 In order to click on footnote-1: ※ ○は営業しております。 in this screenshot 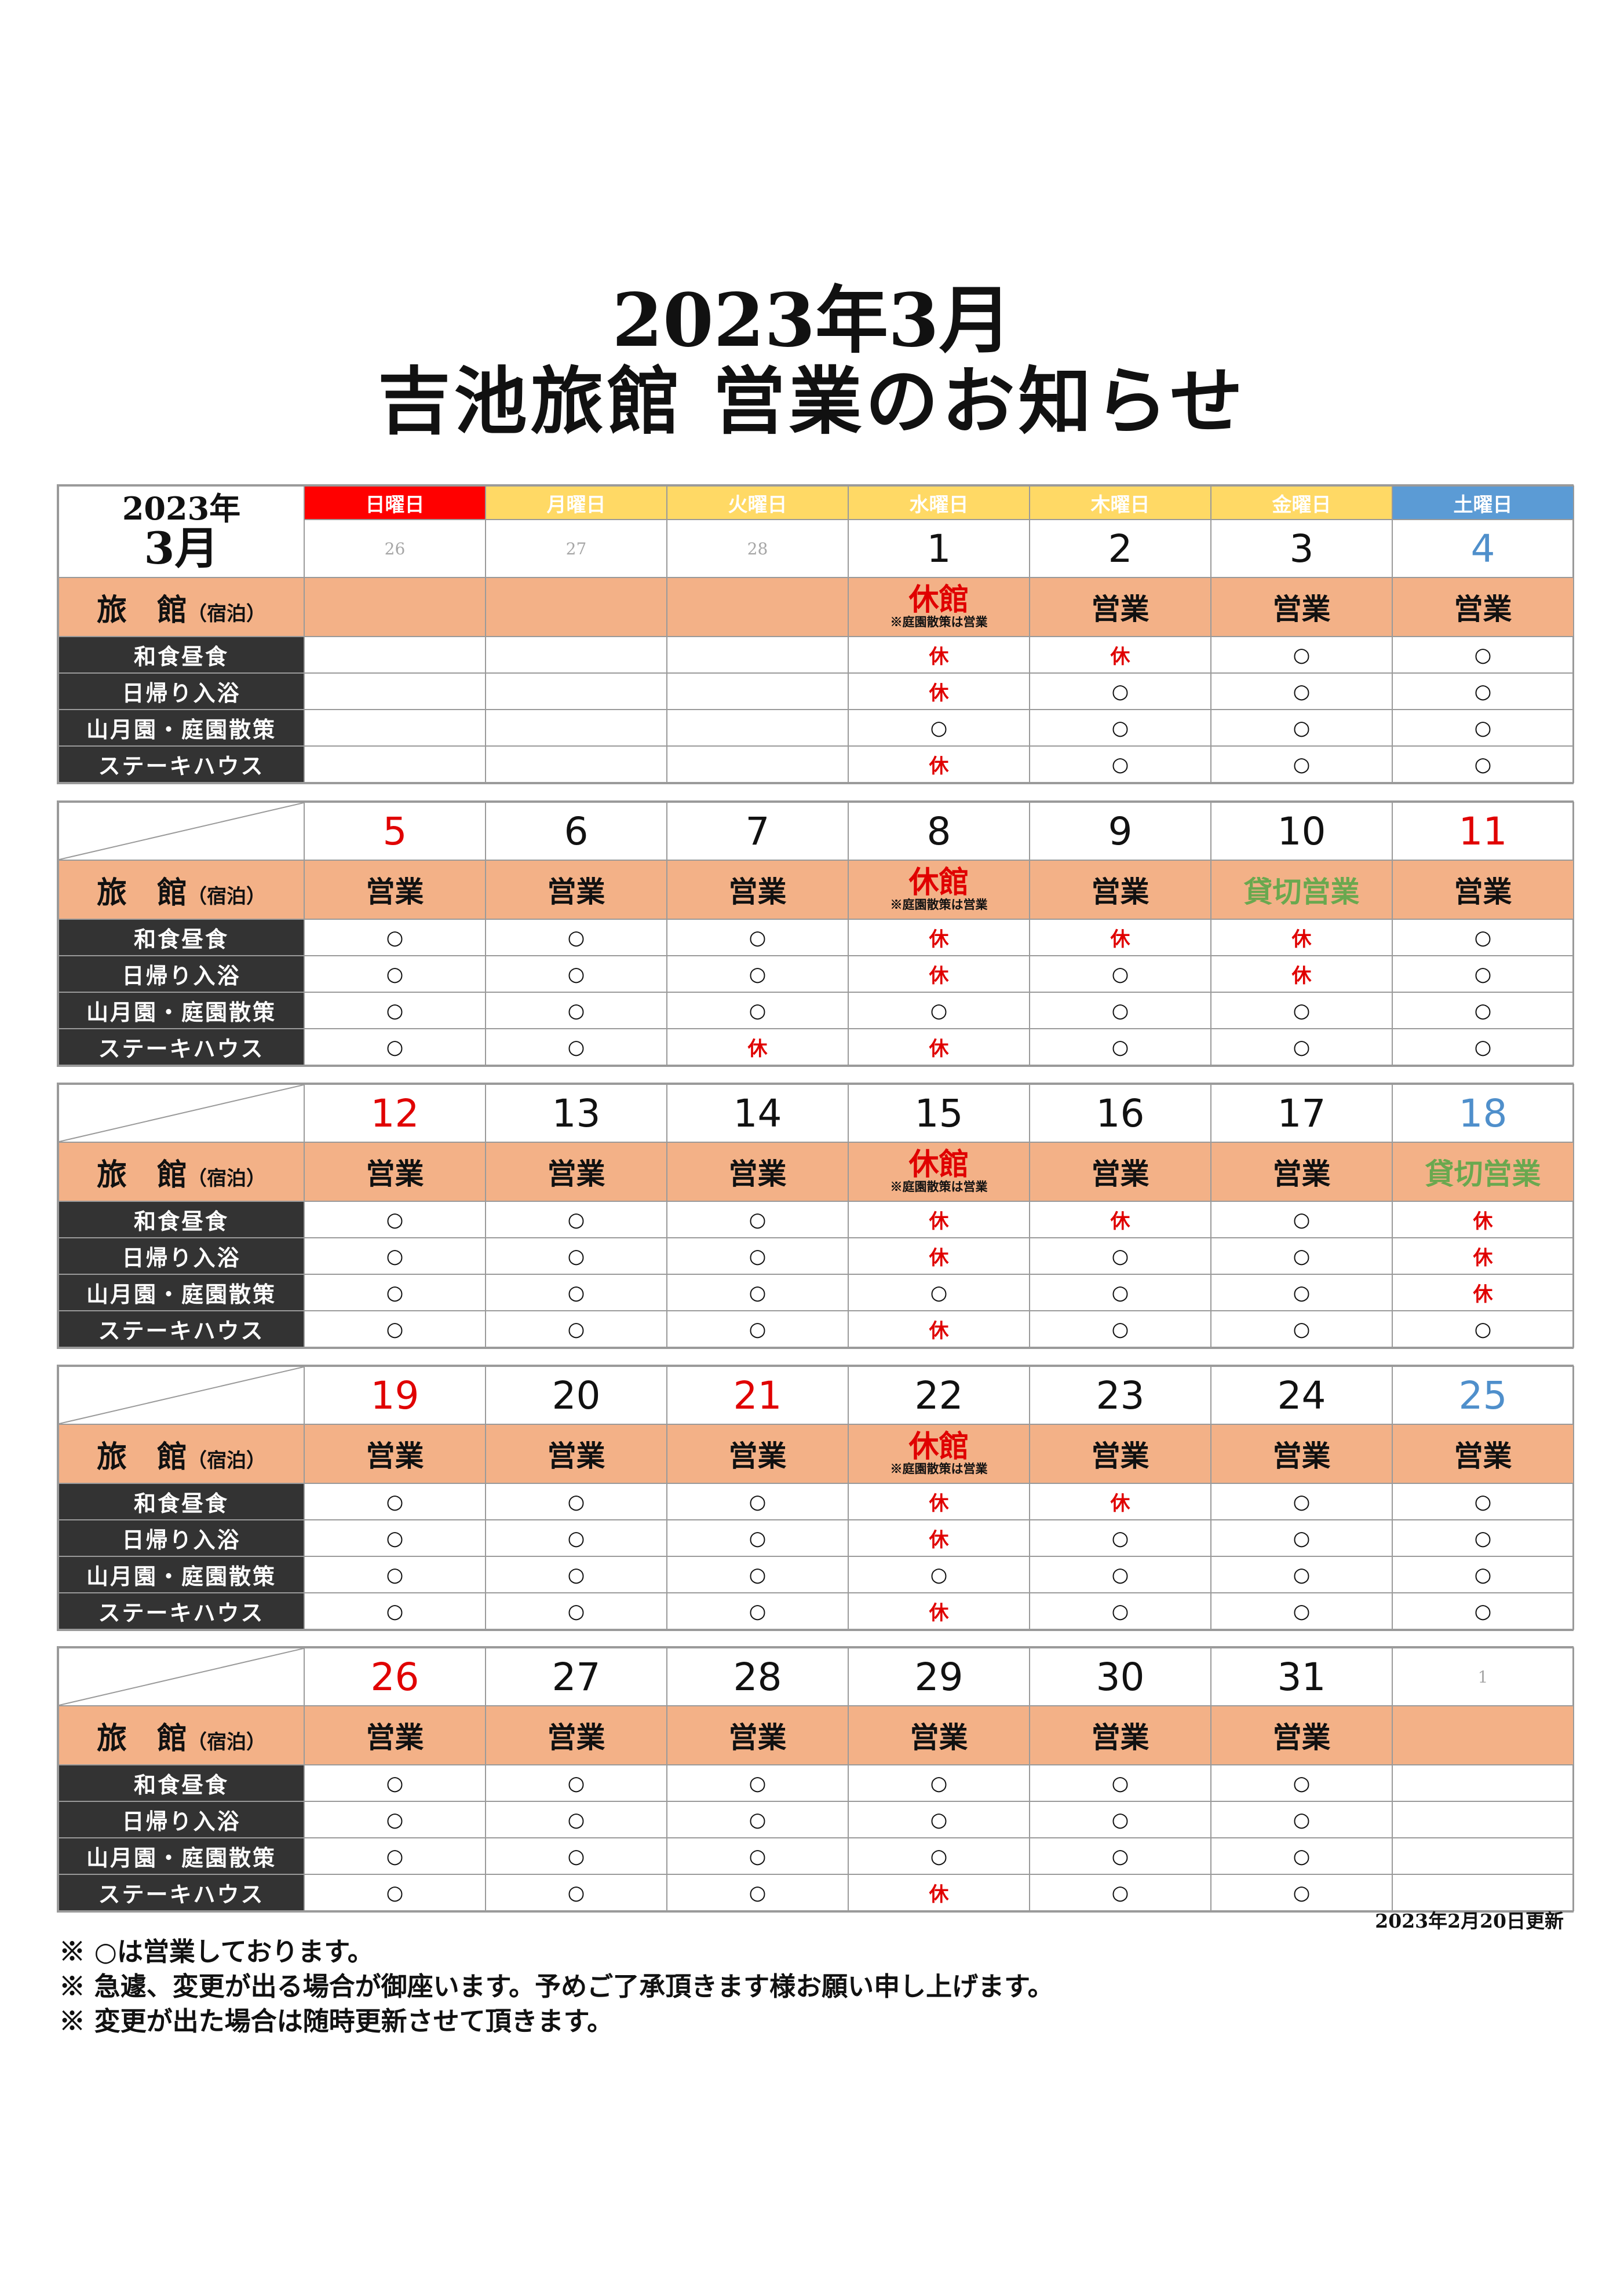, I will do `click(216, 1951)`.